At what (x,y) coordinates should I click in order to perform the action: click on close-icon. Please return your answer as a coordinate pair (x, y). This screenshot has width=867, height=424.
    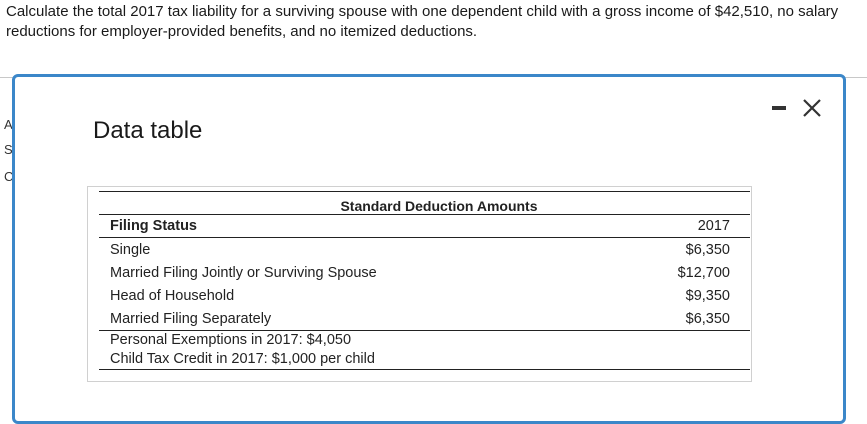
    Looking at the image, I should click on (812, 108).